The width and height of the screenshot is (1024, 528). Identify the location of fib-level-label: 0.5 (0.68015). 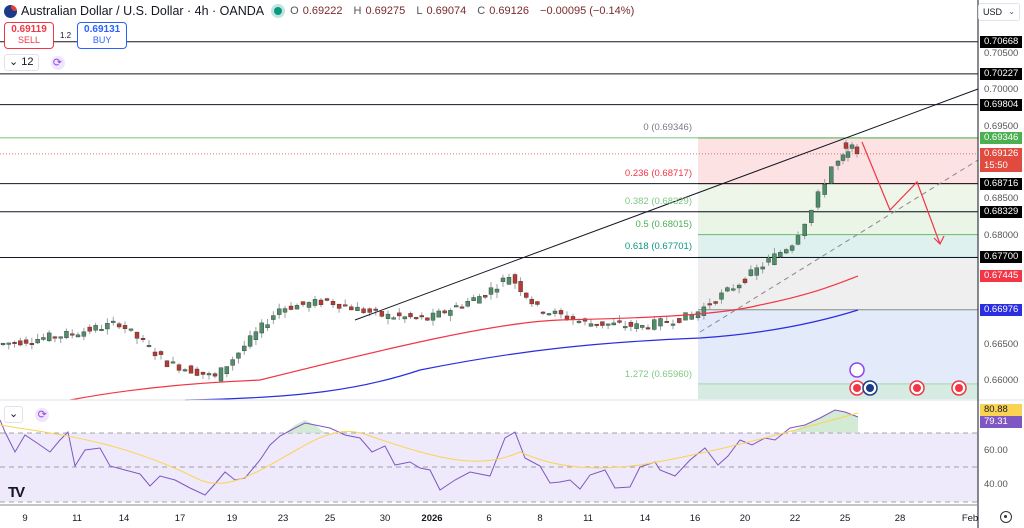
(663, 224).